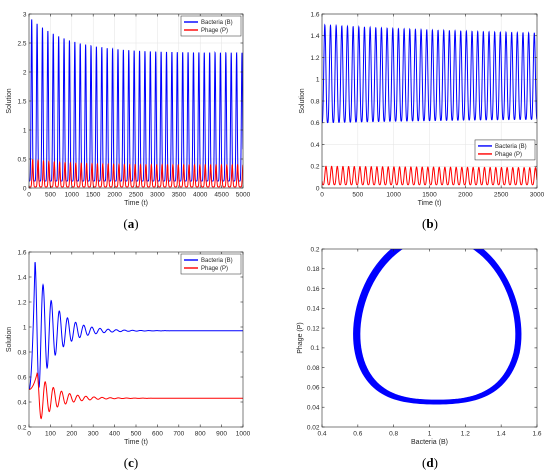  I want to click on y-tick-label-a-2: 1, so click(25, 130).